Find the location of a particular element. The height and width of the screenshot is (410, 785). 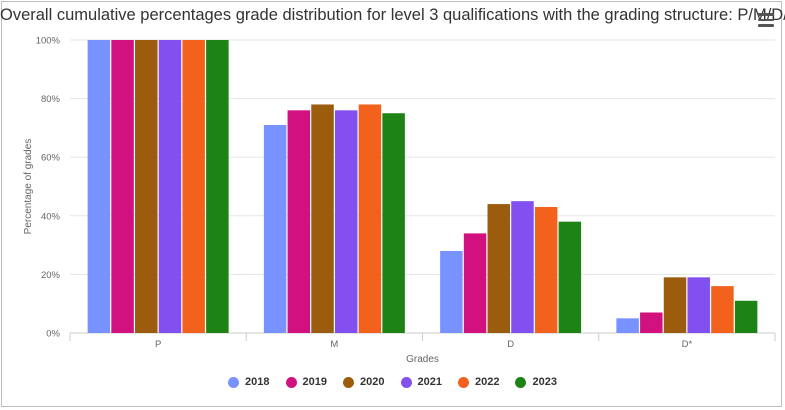

bar-2023-D* is located at coordinates (746, 316).